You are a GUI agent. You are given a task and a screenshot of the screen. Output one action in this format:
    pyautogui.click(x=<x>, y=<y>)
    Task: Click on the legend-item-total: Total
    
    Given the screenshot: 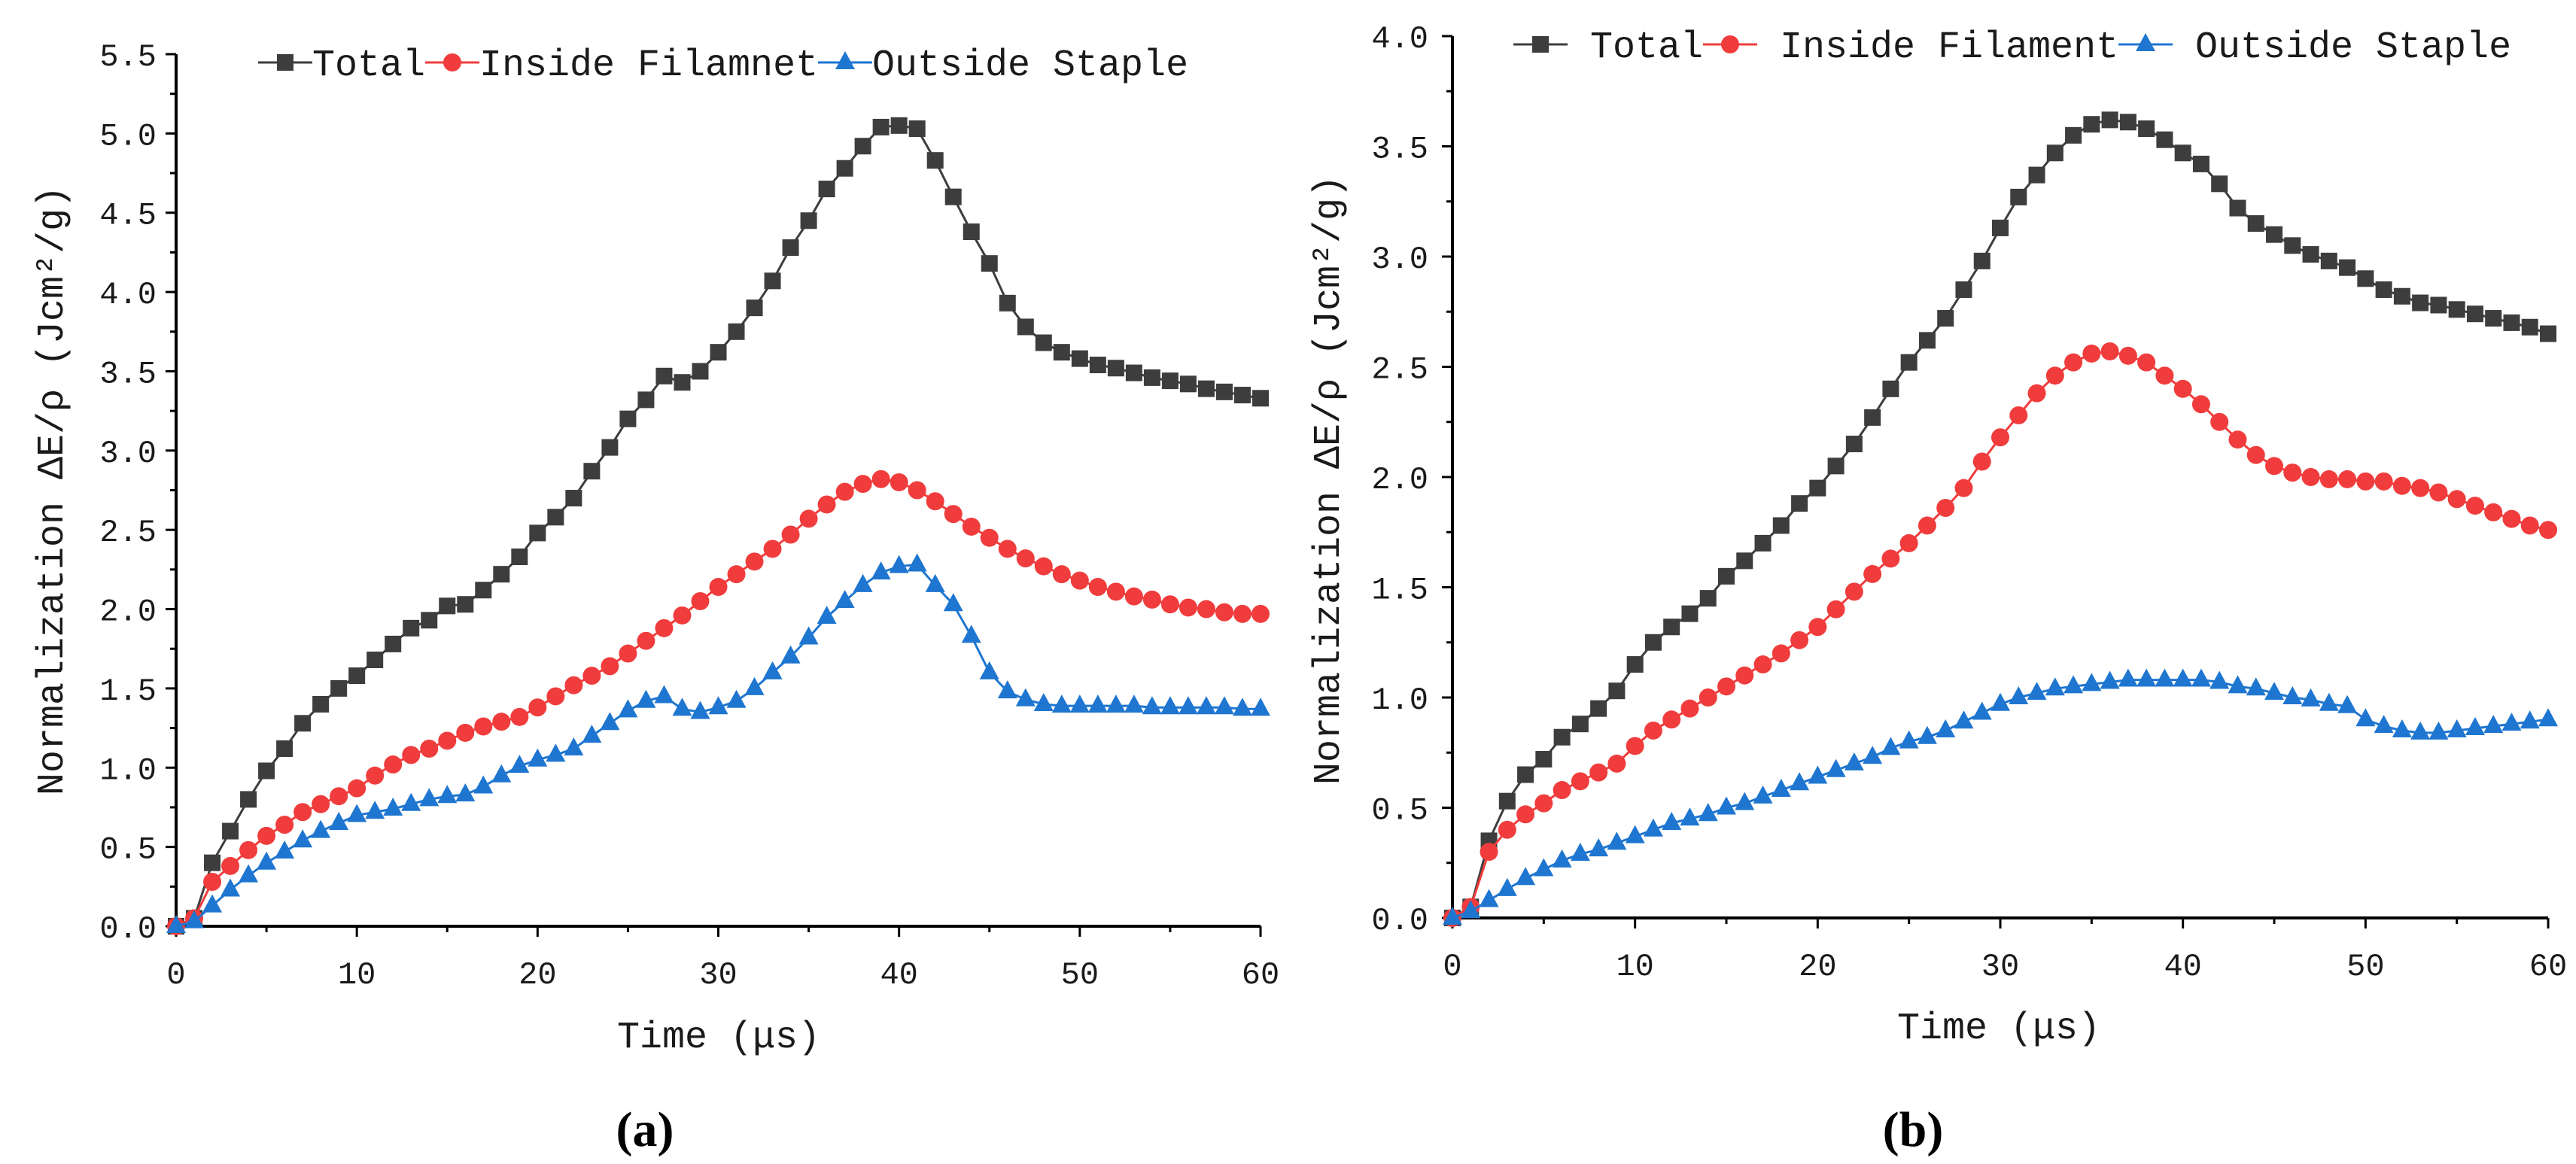 What is the action you would take?
    pyautogui.click(x=1608, y=47)
    